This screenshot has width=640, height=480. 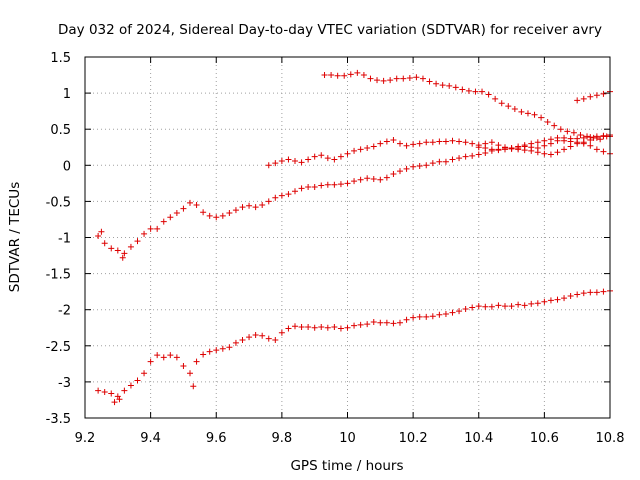 What do you see at coordinates (85, 438) in the screenshot?
I see `x-tick-label: 9.2` at bounding box center [85, 438].